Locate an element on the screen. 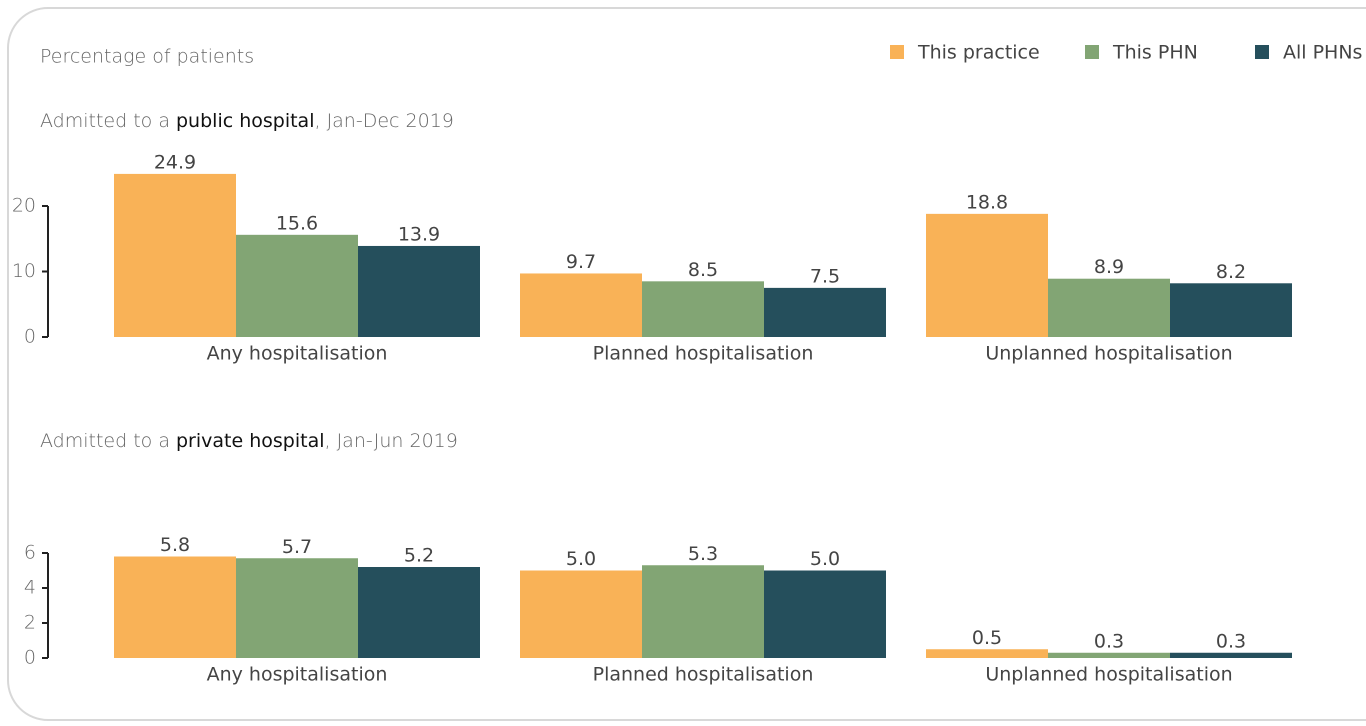 The width and height of the screenshot is (1366, 726). value-label: 5.7 is located at coordinates (297, 547).